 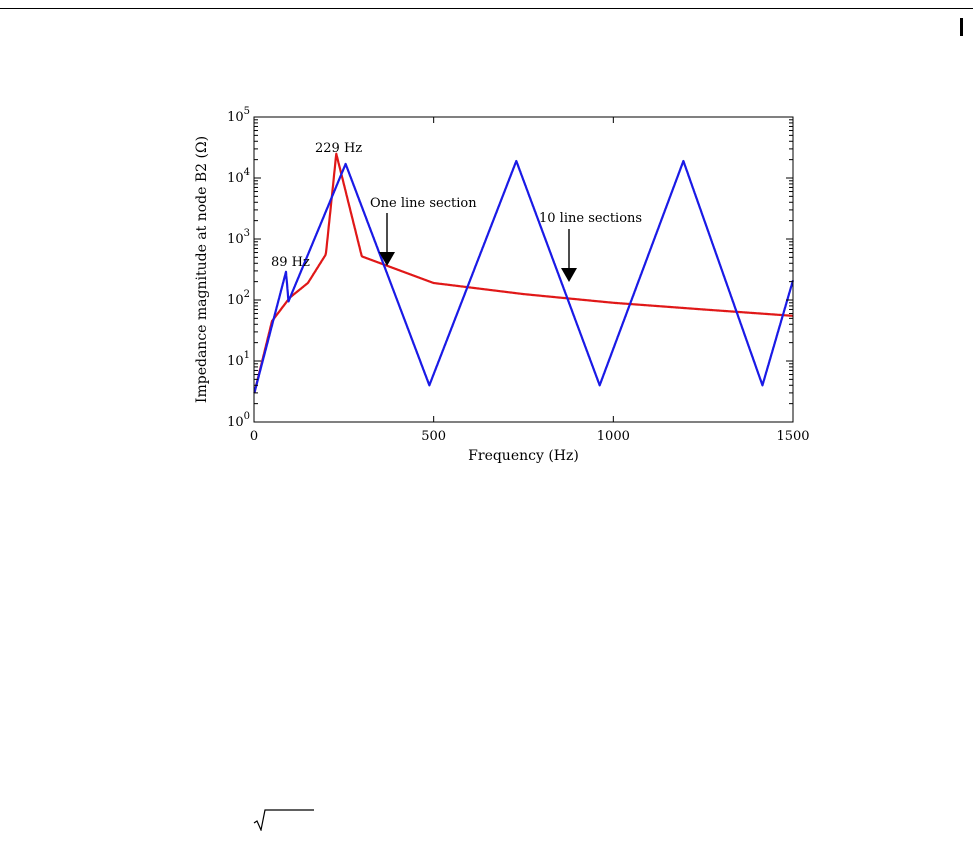 What do you see at coordinates (338, 148) in the screenshot?
I see `annotation-229hz: 229 Hz` at bounding box center [338, 148].